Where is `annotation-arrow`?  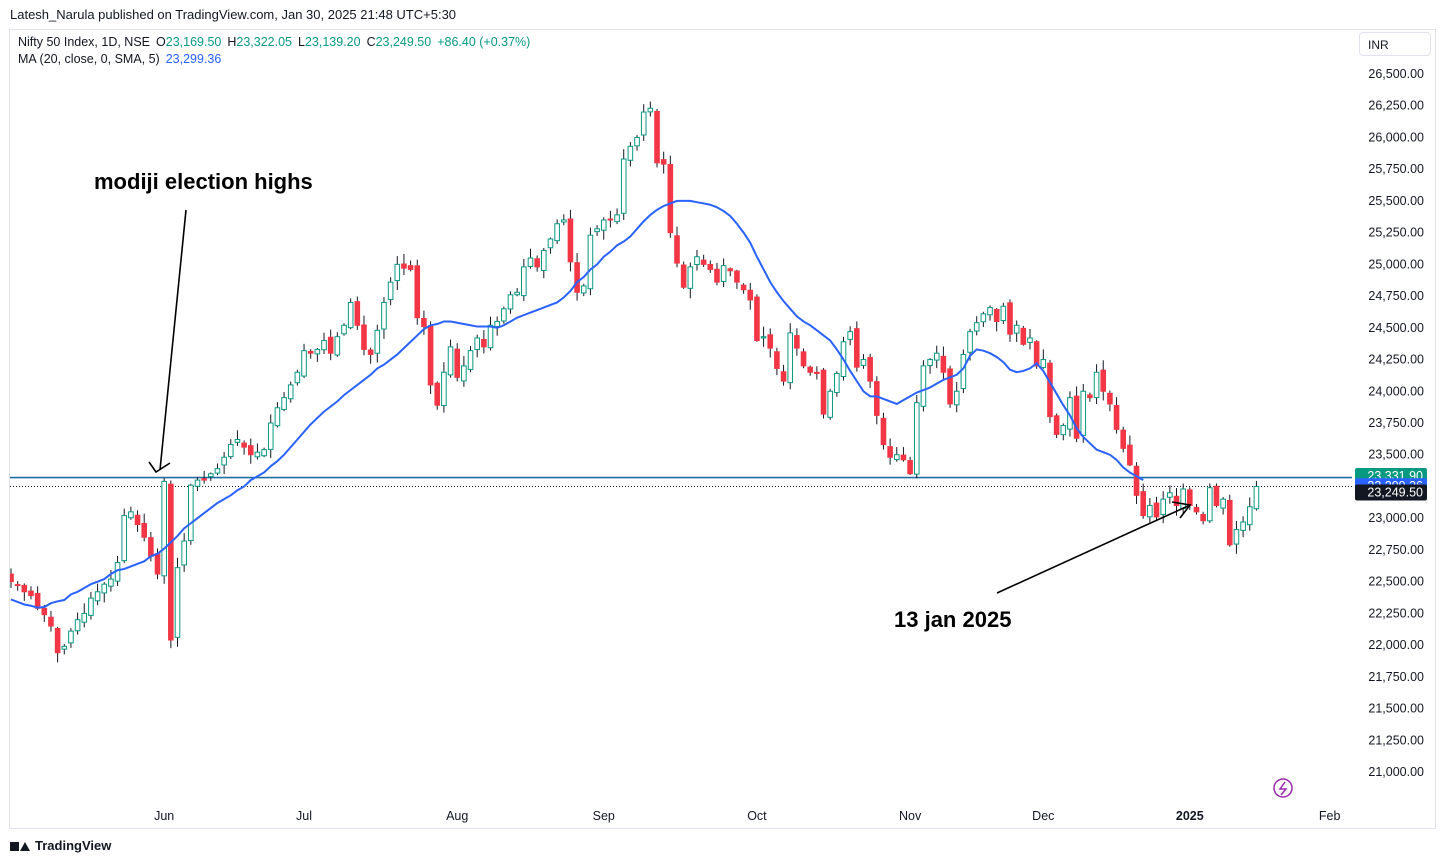
annotation-arrow is located at coordinates (167, 341).